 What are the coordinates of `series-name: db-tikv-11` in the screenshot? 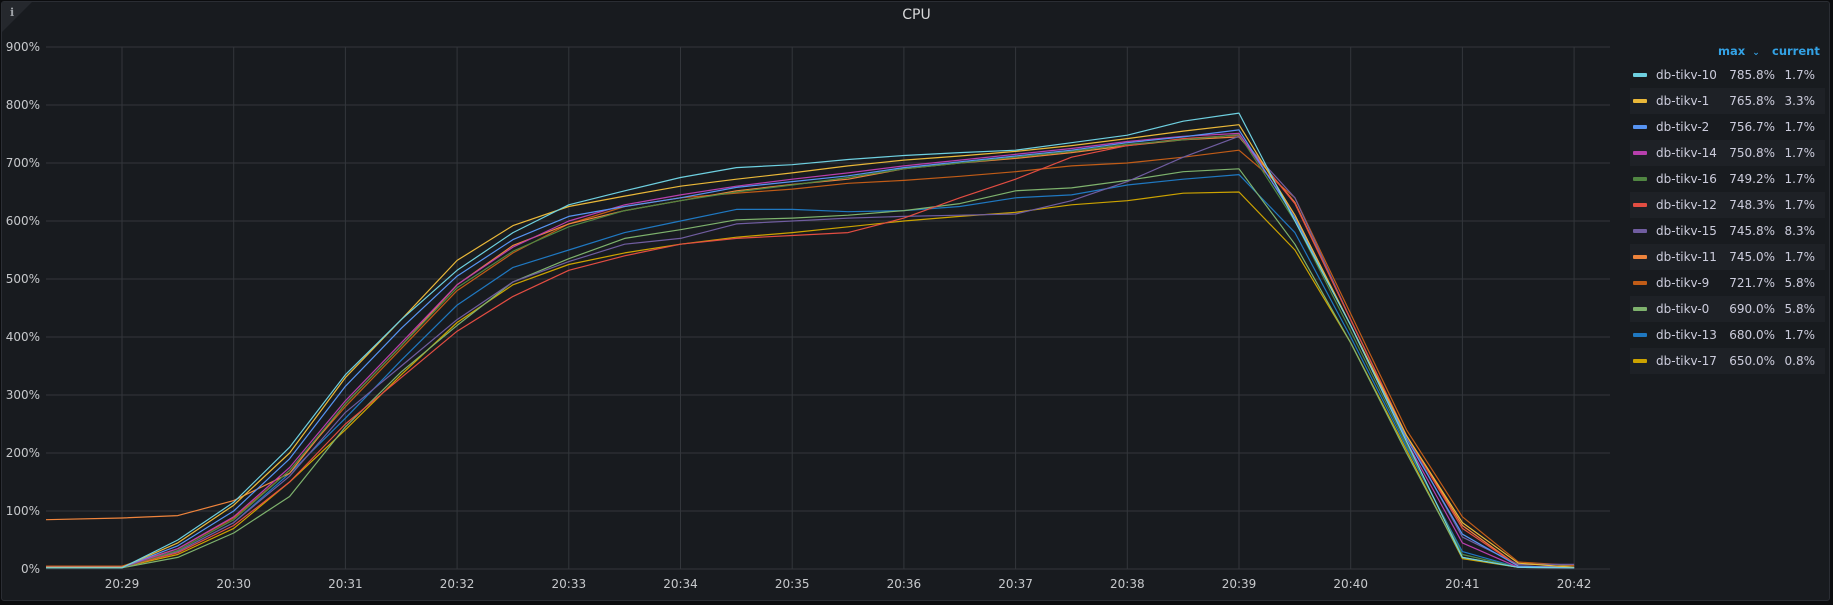 It's located at (1686, 257).